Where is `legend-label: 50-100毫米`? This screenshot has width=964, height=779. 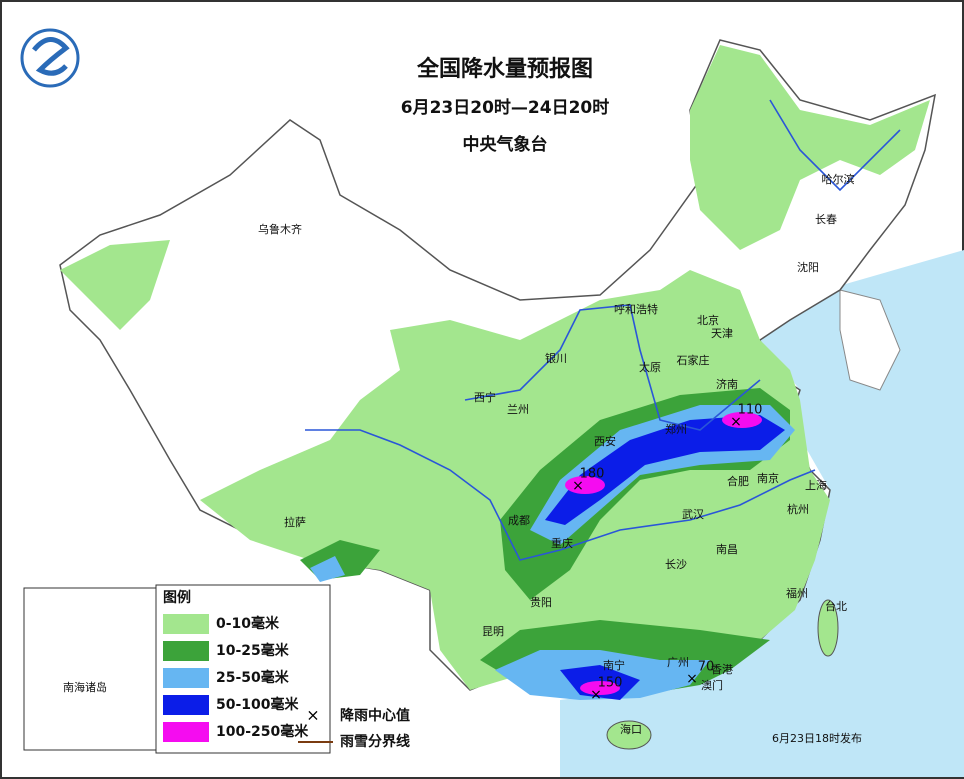
legend-label: 50-100毫米 is located at coordinates (258, 704).